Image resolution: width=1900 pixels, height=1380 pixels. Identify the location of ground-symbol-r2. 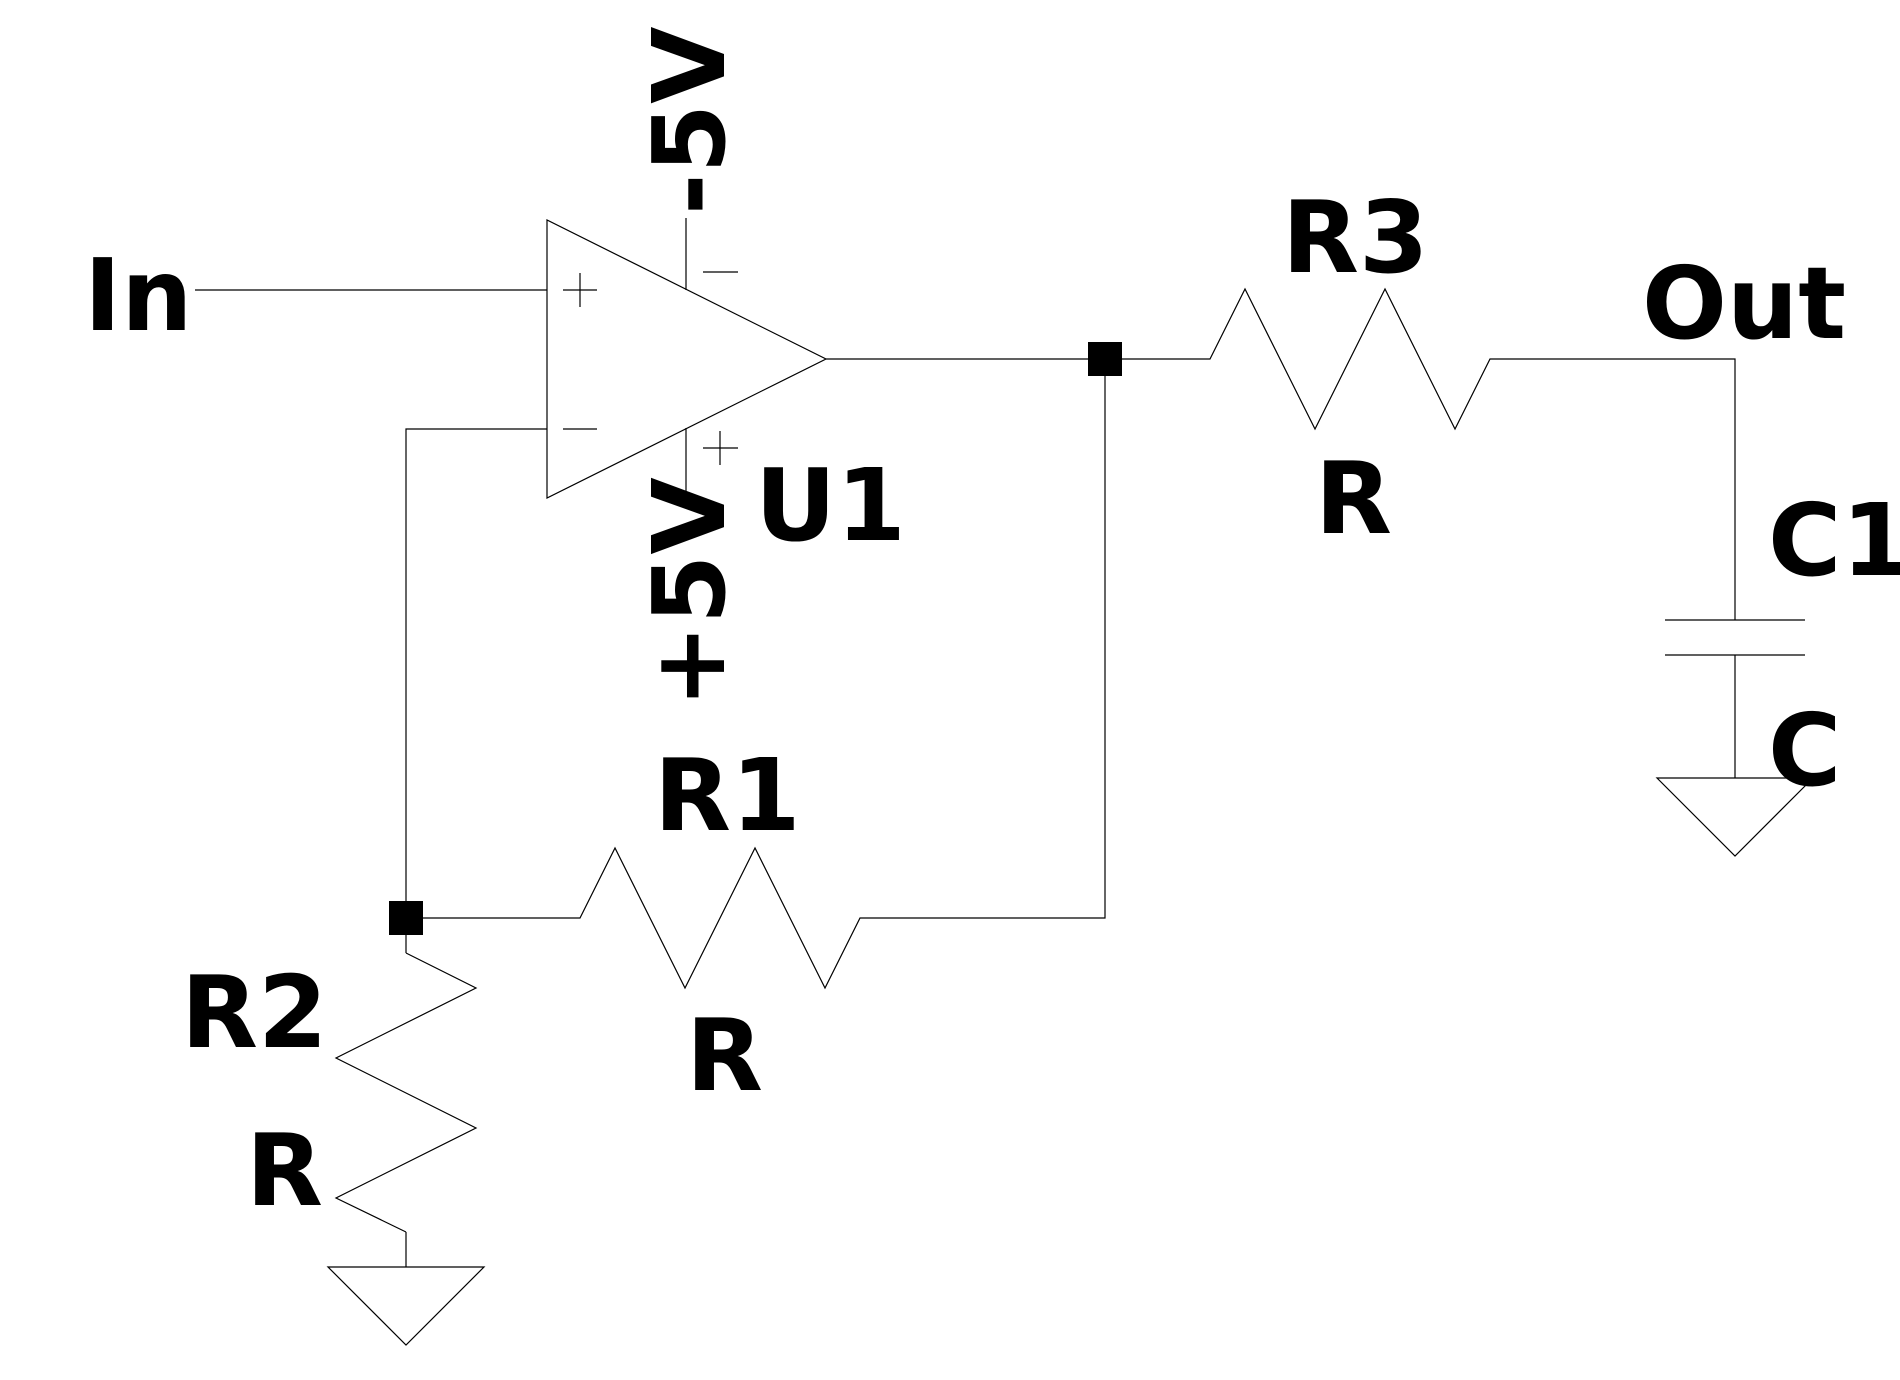
(406, 1306).